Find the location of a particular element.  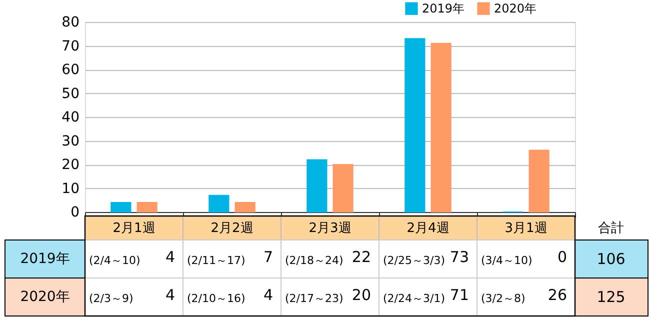

text: (2/10～16) is located at coordinates (216, 298).